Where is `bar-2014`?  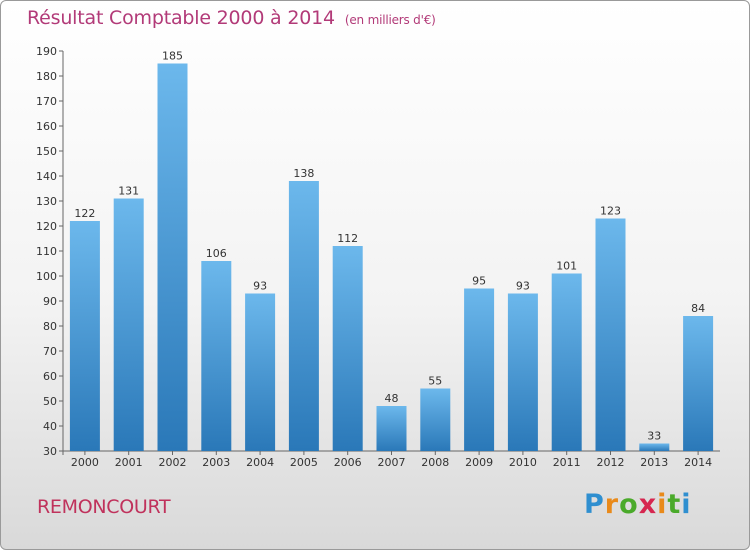
bar-2014 is located at coordinates (698, 383).